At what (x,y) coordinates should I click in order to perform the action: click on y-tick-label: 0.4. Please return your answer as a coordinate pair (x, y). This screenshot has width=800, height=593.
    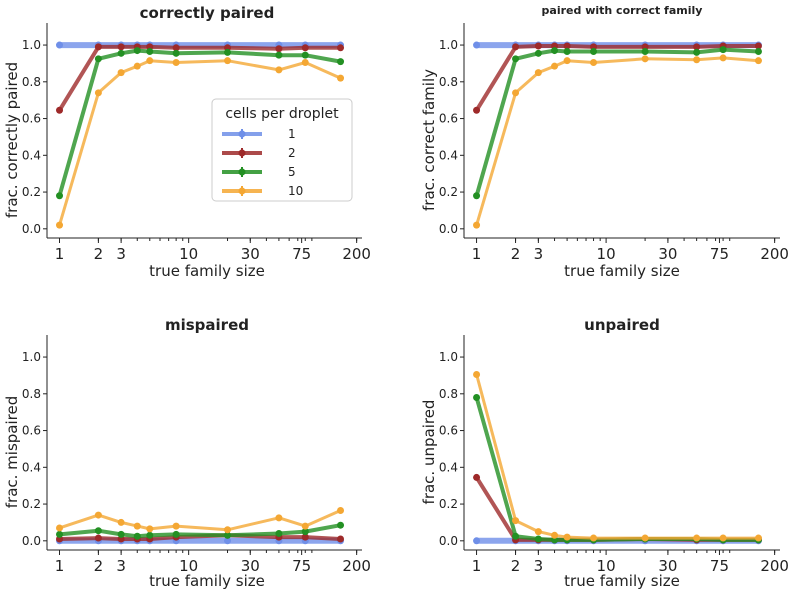
    Looking at the image, I should click on (31, 155).